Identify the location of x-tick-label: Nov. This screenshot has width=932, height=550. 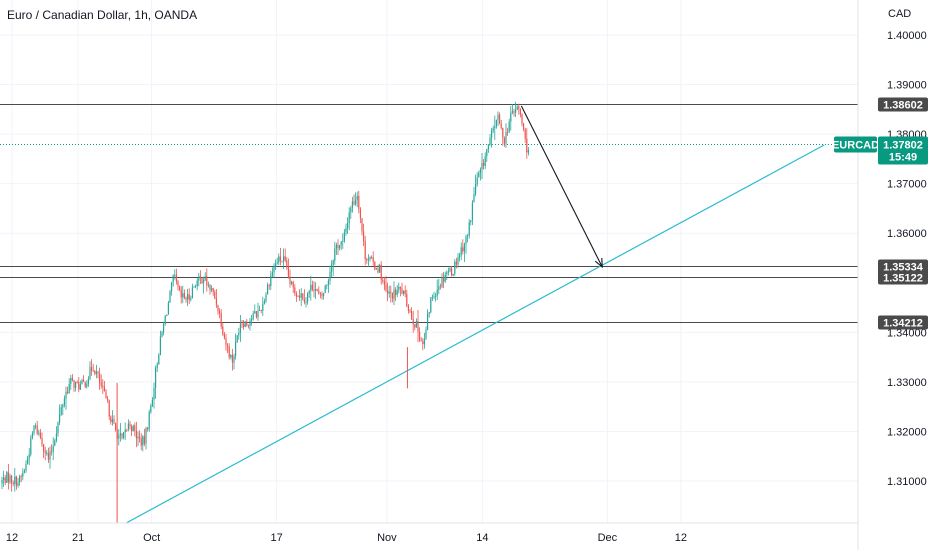
(387, 538).